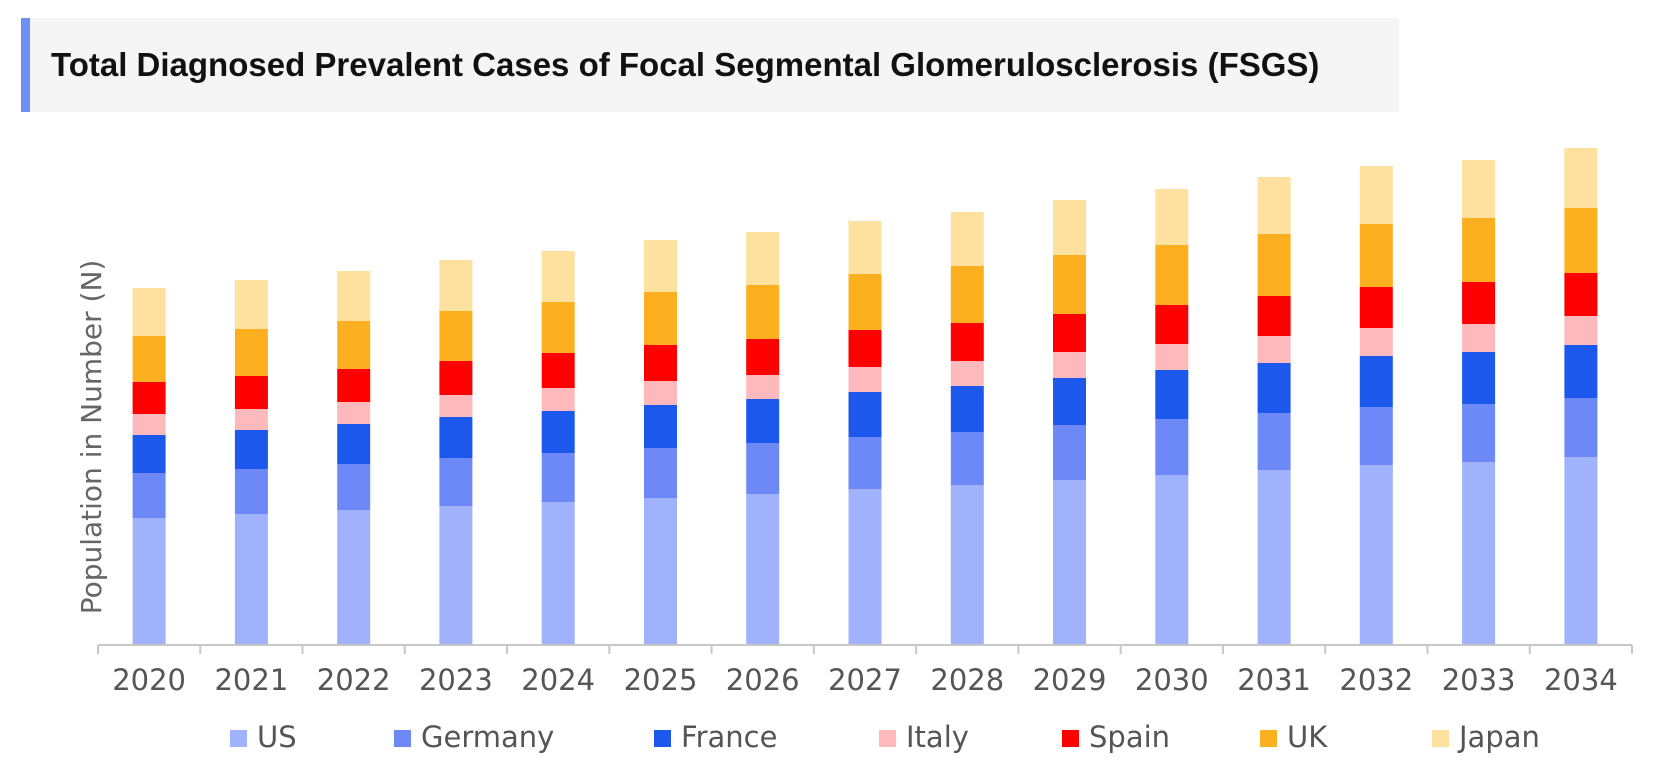 This screenshot has height=763, width=1667. What do you see at coordinates (251, 419) in the screenshot?
I see `bar-segment-italy-2021` at bounding box center [251, 419].